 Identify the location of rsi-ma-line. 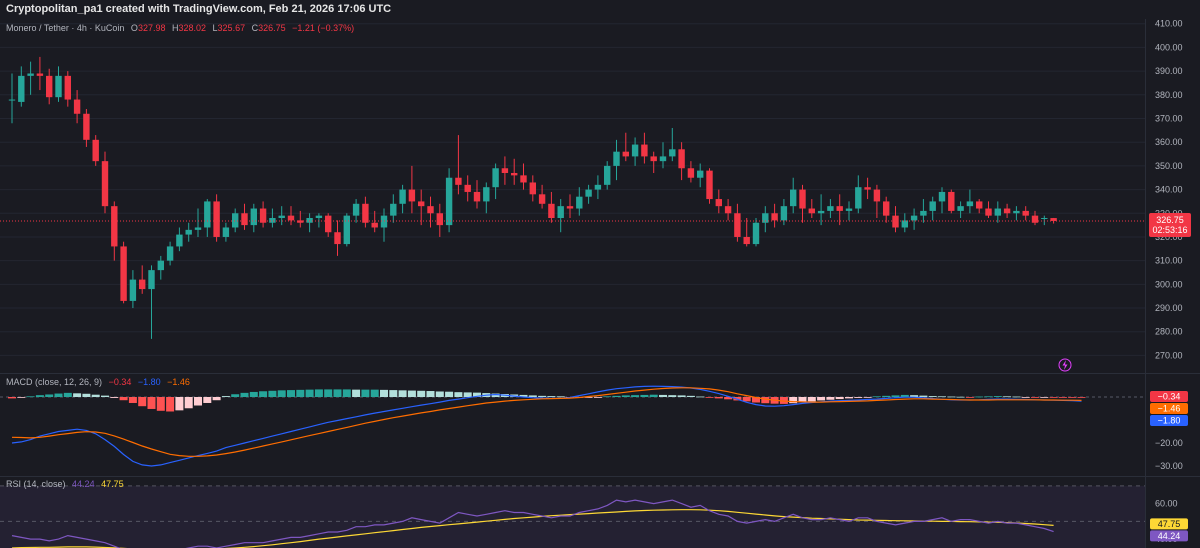
(532, 528).